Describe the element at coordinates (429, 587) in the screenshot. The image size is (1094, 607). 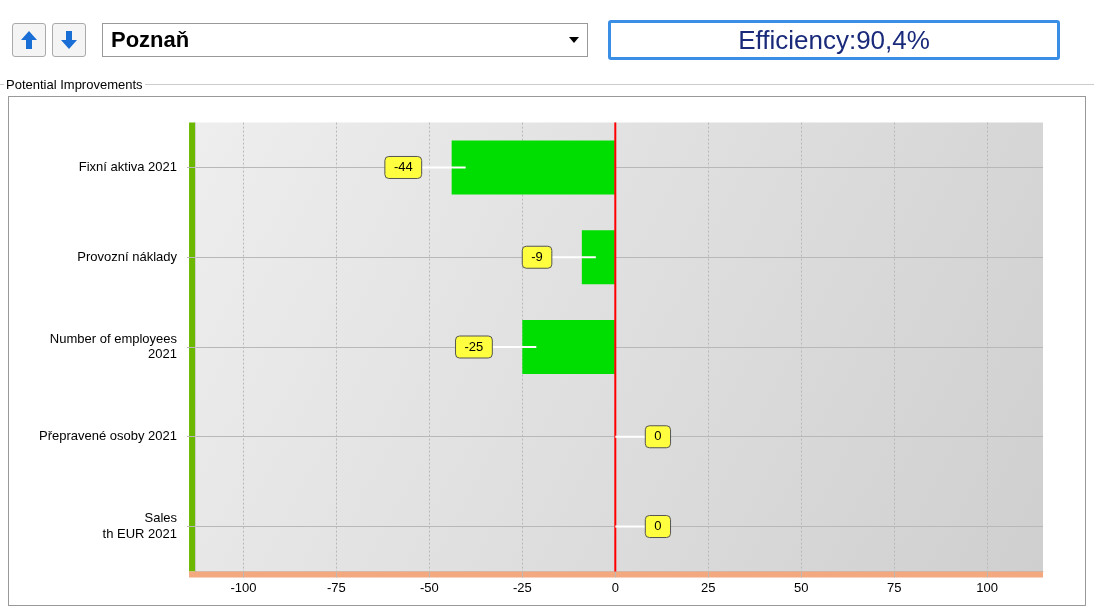
I see `x-tick-label: -50` at that location.